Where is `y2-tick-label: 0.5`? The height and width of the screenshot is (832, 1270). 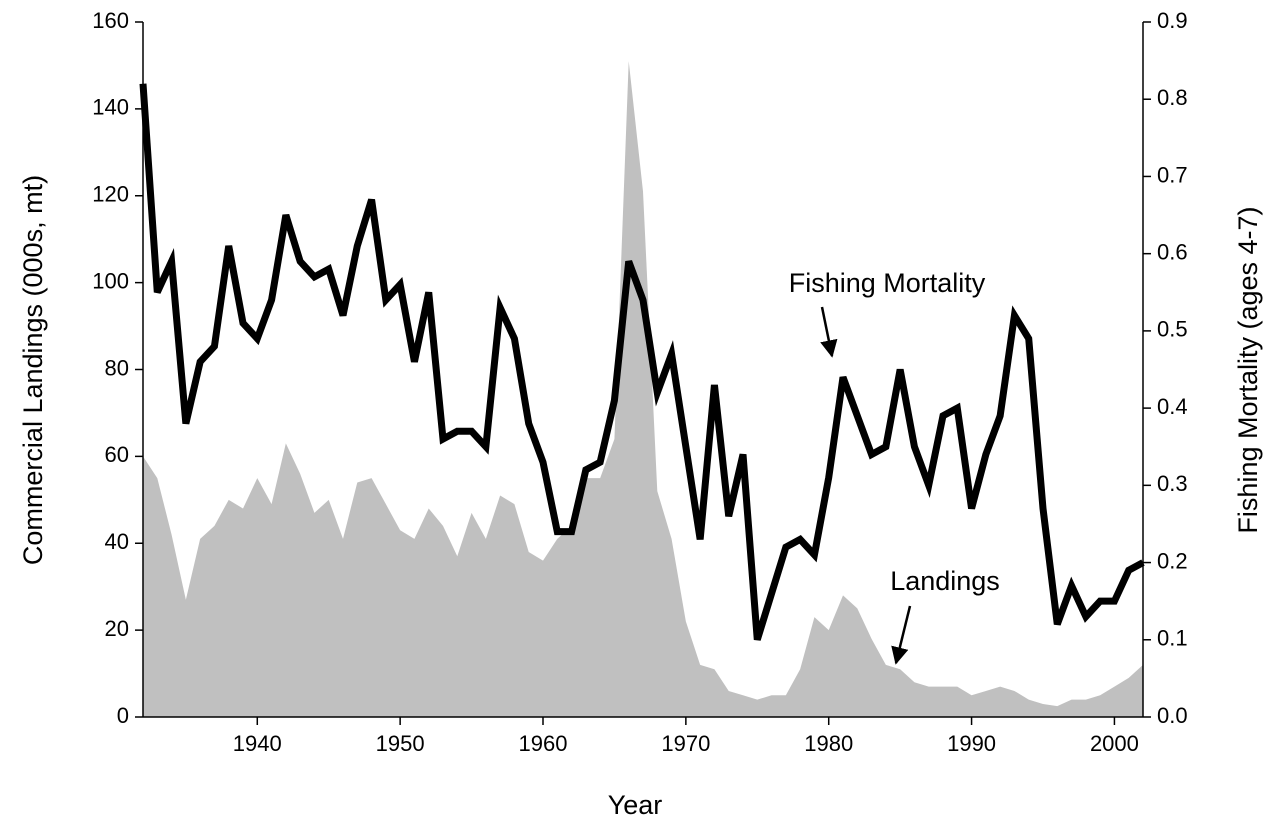 y2-tick-label: 0.5 is located at coordinates (1172, 329).